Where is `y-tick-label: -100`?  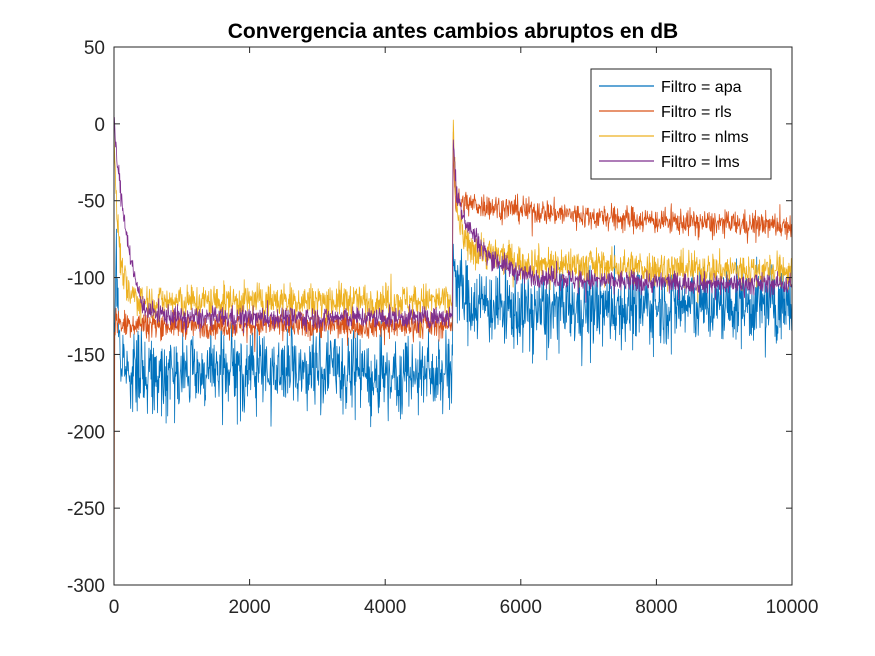
y-tick-label: -100 is located at coordinates (86, 279).